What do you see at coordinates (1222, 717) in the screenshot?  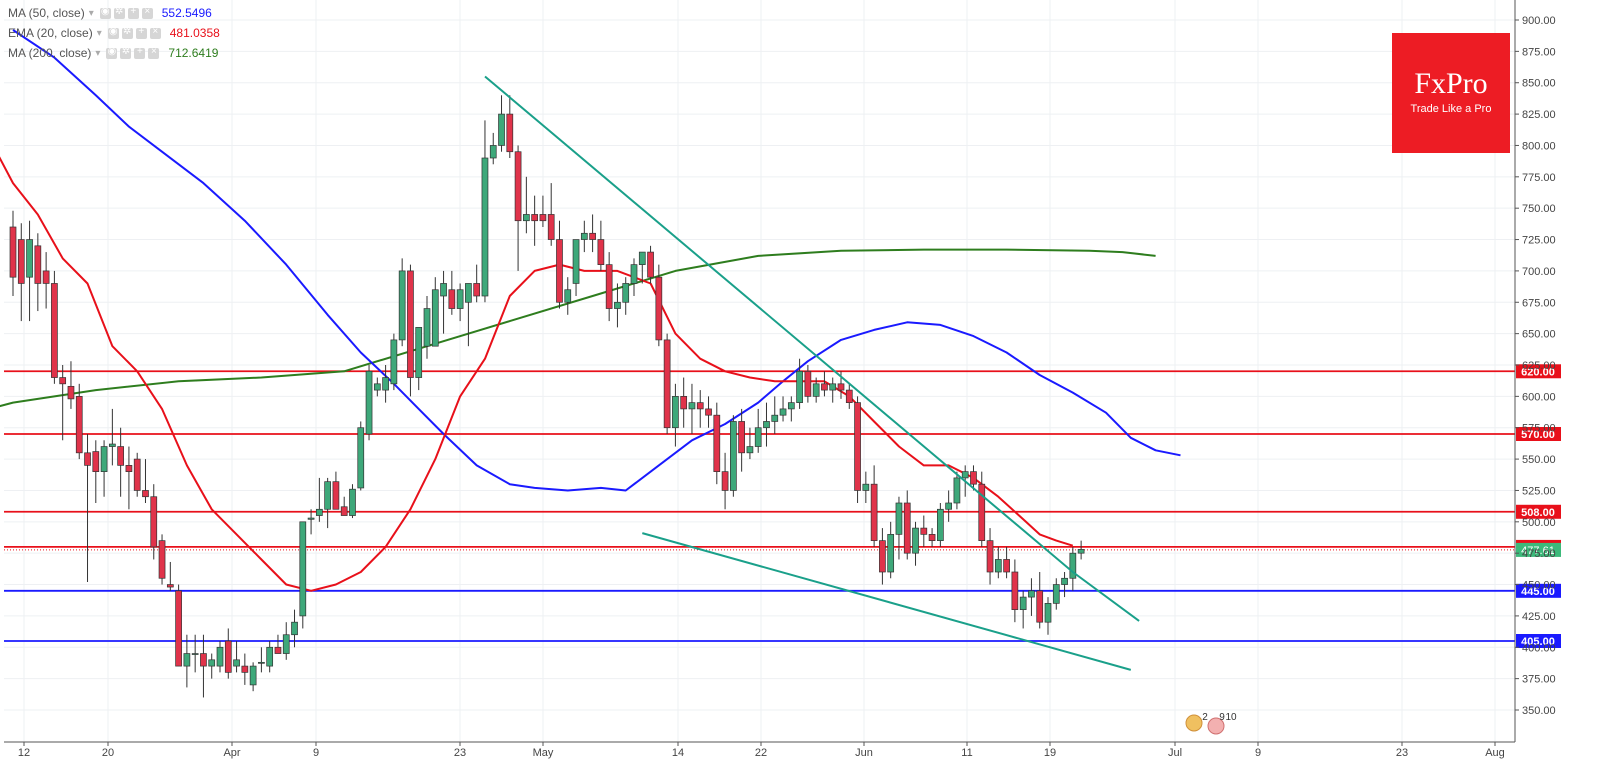 I see `event-icon-label: 9` at bounding box center [1222, 717].